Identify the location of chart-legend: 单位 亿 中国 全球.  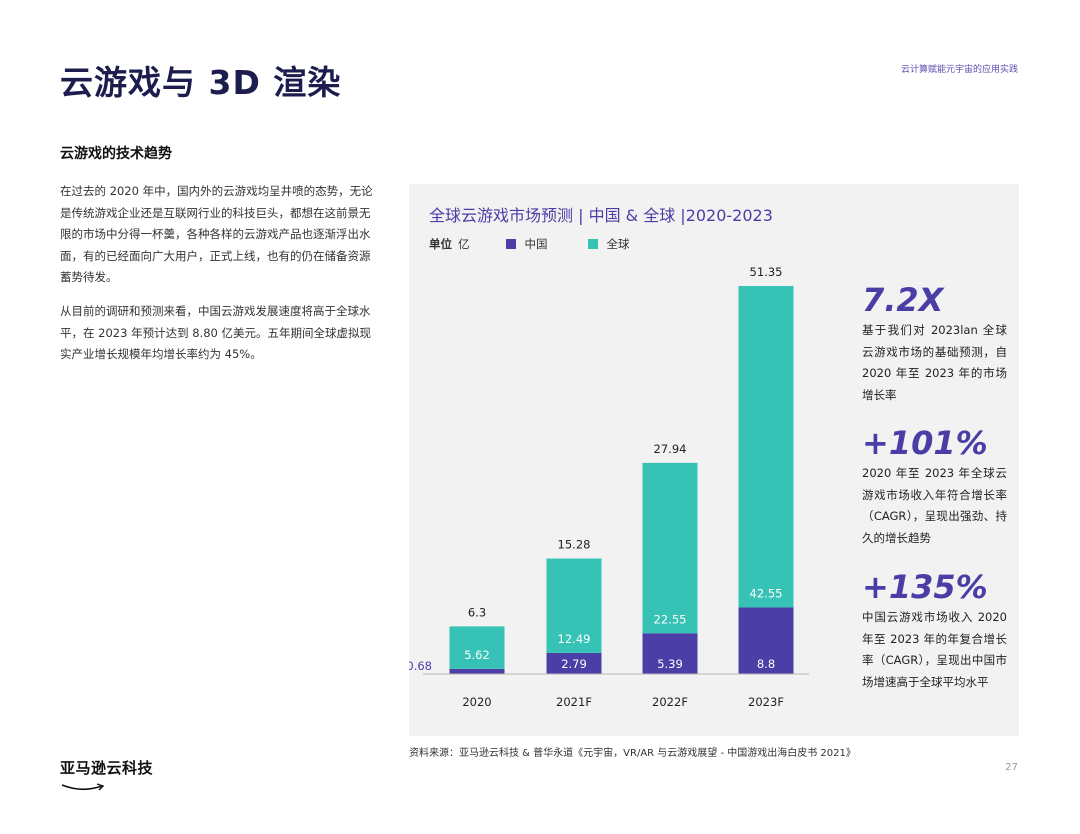
(549, 244).